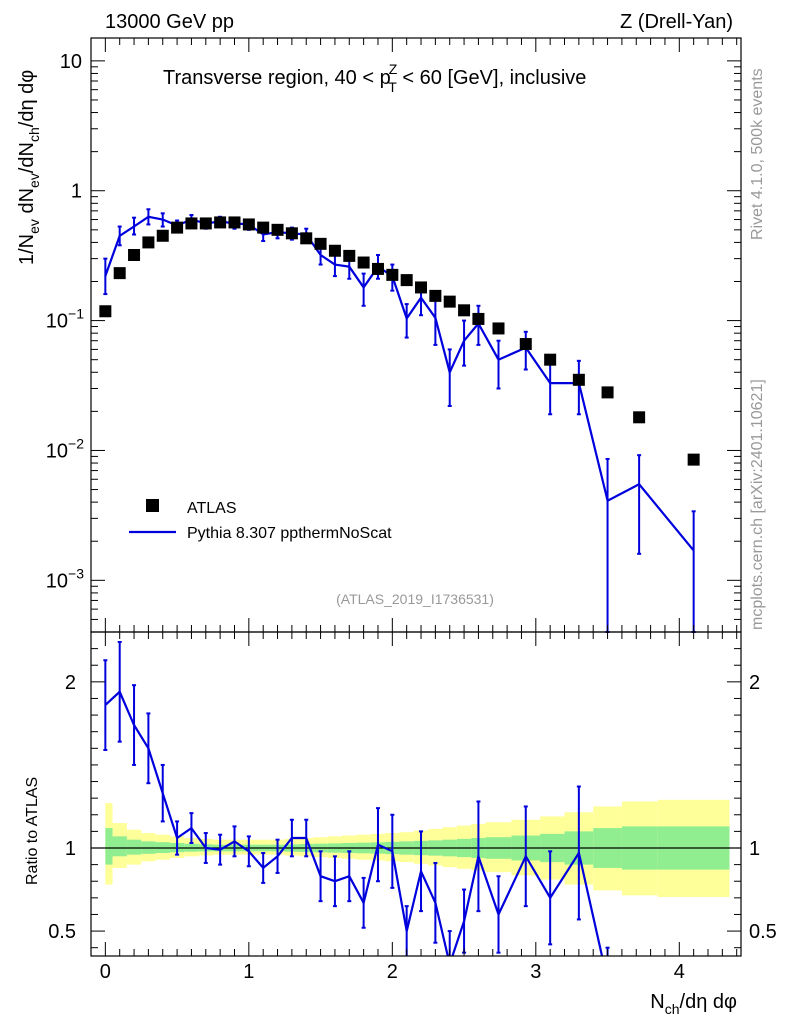 The width and height of the screenshot is (786, 1024). What do you see at coordinates (535, 972) in the screenshot?
I see `ratio-xtick-label: 3` at bounding box center [535, 972].